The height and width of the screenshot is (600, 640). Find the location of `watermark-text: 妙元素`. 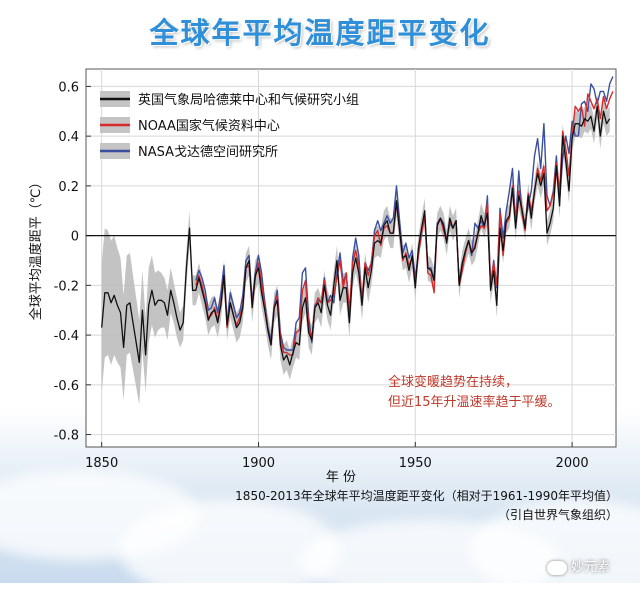

watermark-text: 妙元素 is located at coordinates (590, 567).